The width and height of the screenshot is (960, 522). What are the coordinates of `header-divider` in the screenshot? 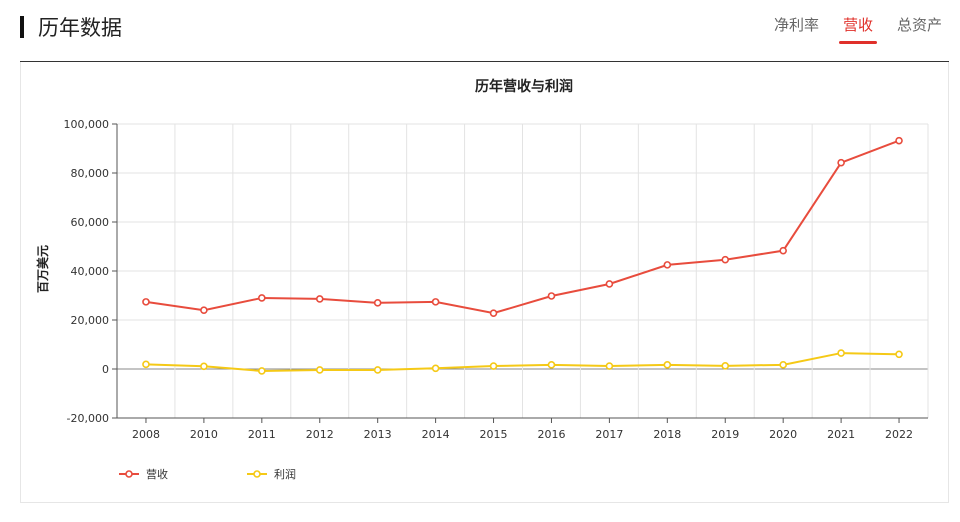 It's located at (484, 61).